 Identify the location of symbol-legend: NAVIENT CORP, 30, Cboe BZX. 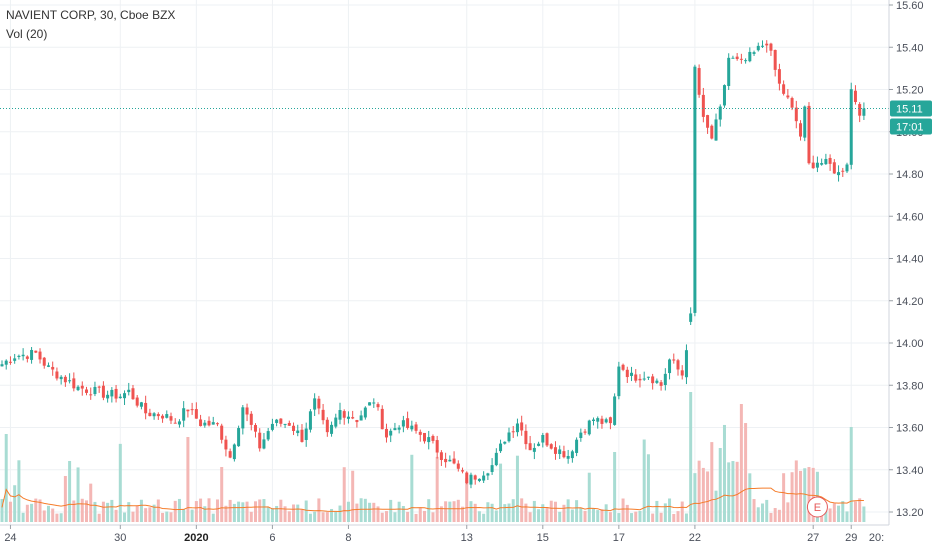
(90, 15).